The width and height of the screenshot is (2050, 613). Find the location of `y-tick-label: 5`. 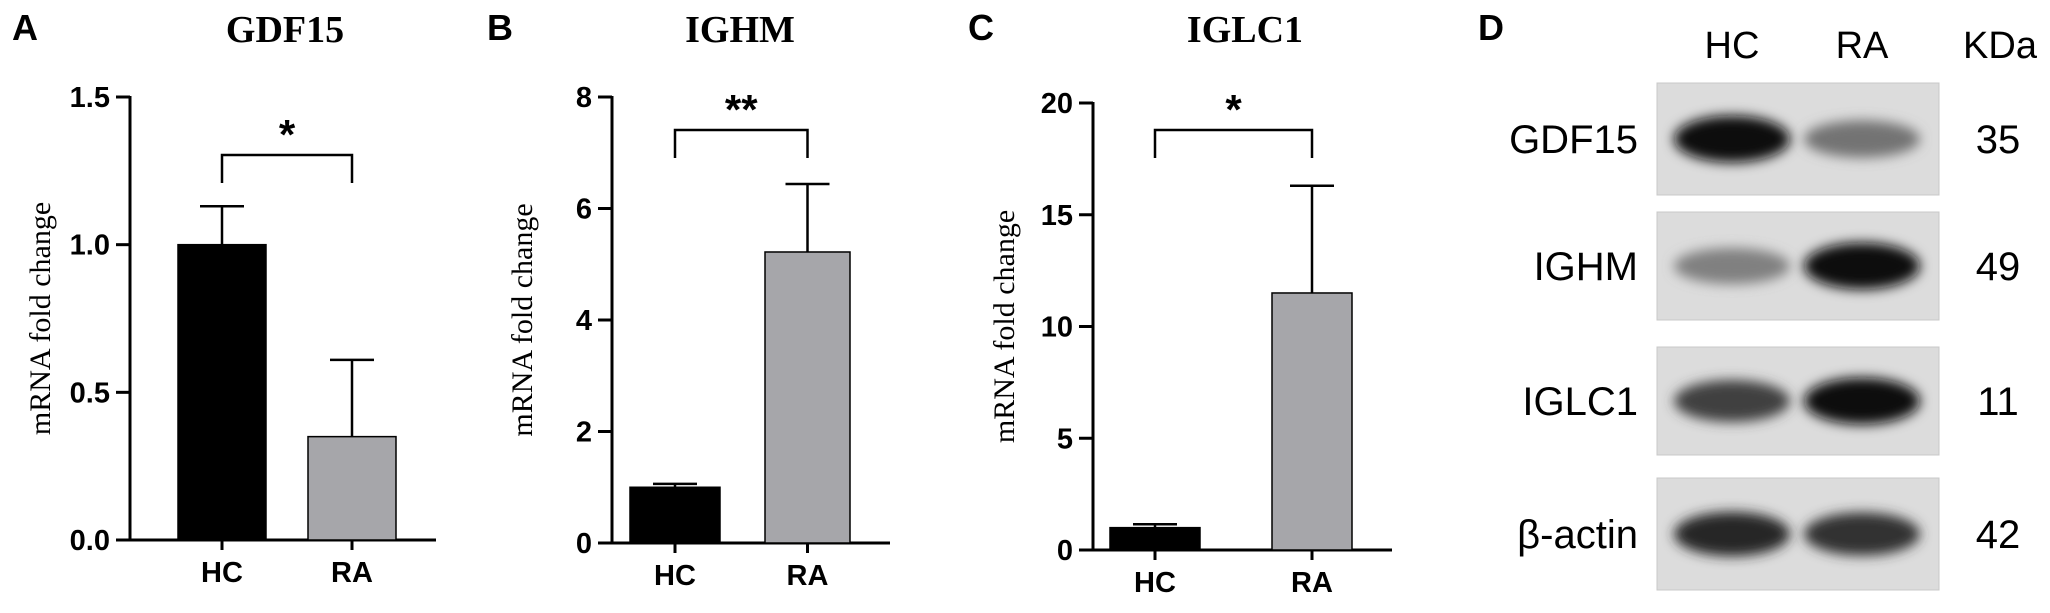

y-tick-label: 5 is located at coordinates (1065, 439).